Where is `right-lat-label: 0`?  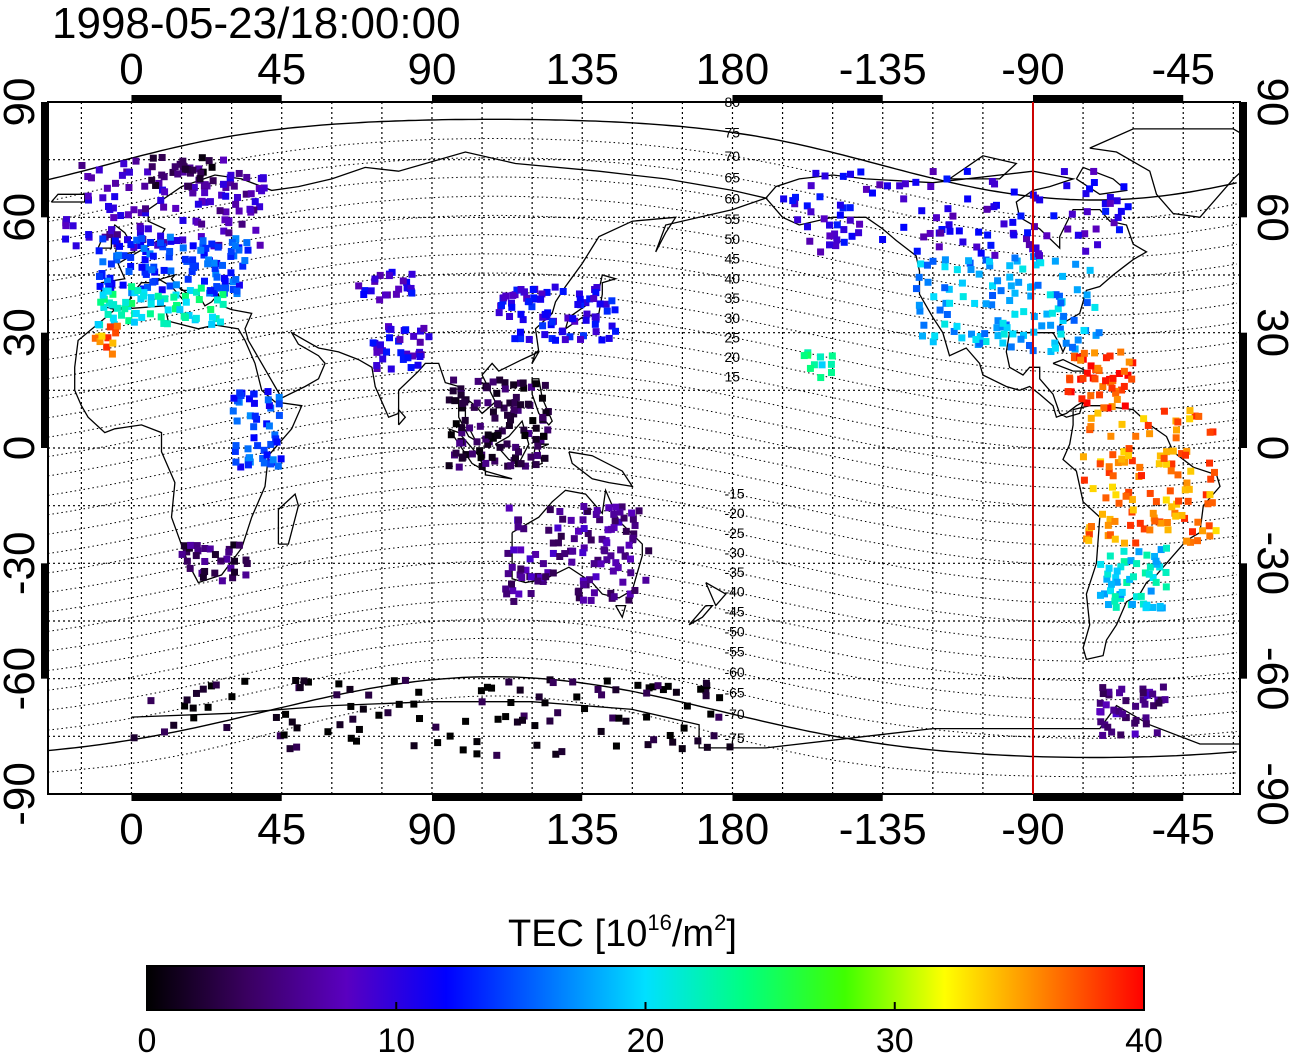 right-lat-label: 0 is located at coordinates (1270, 448).